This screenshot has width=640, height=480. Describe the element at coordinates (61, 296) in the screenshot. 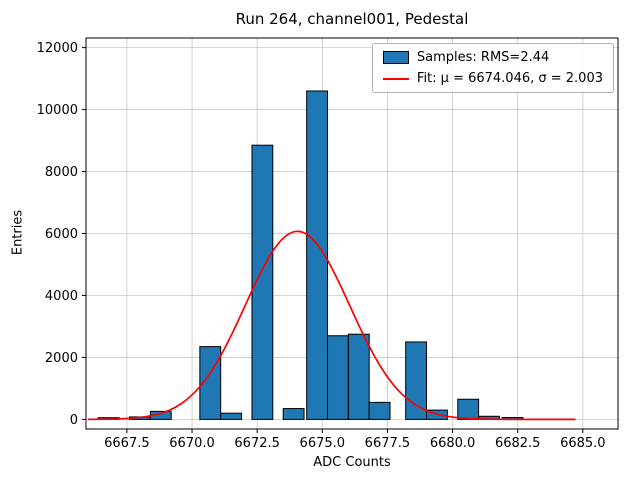

I see `y-tick-label: 4000` at that location.